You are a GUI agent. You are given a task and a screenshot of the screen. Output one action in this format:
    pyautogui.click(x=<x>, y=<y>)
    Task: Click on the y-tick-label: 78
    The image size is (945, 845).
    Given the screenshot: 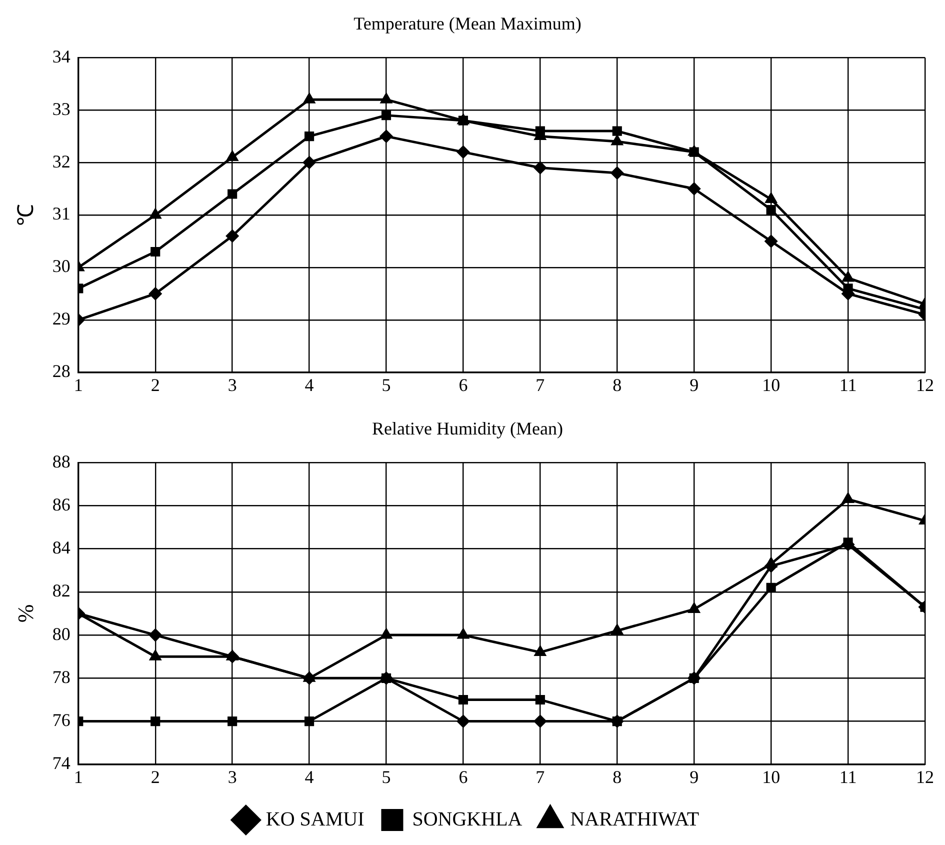 What is the action you would take?
    pyautogui.click(x=61, y=676)
    